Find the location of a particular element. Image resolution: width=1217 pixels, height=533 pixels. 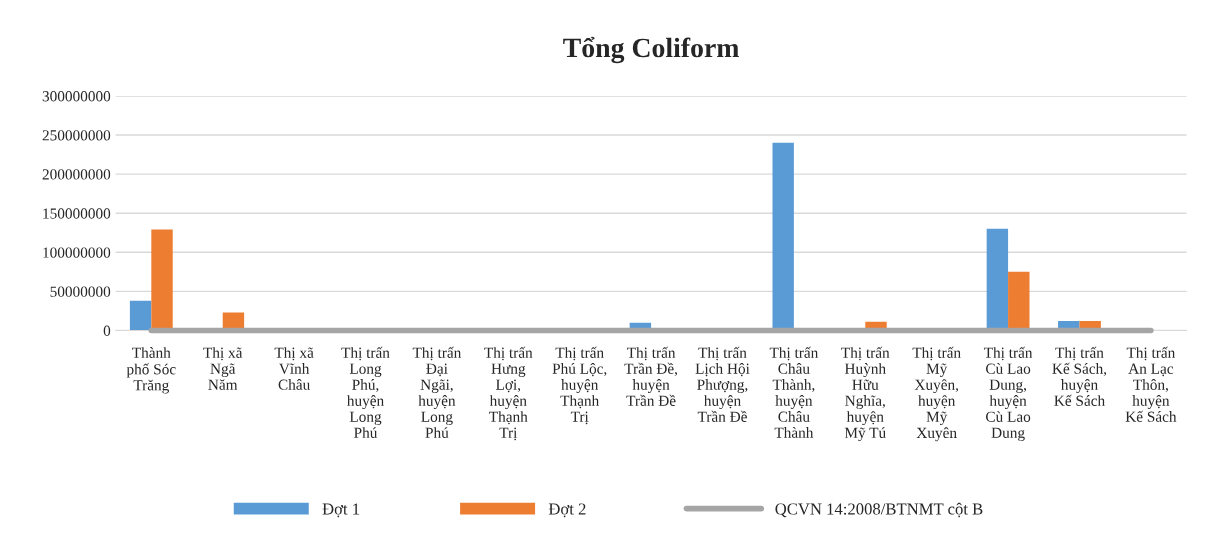

x-tick-label: Thị trấn Lịch Hội Phượng, huyện Trần Đề is located at coordinates (722, 384).